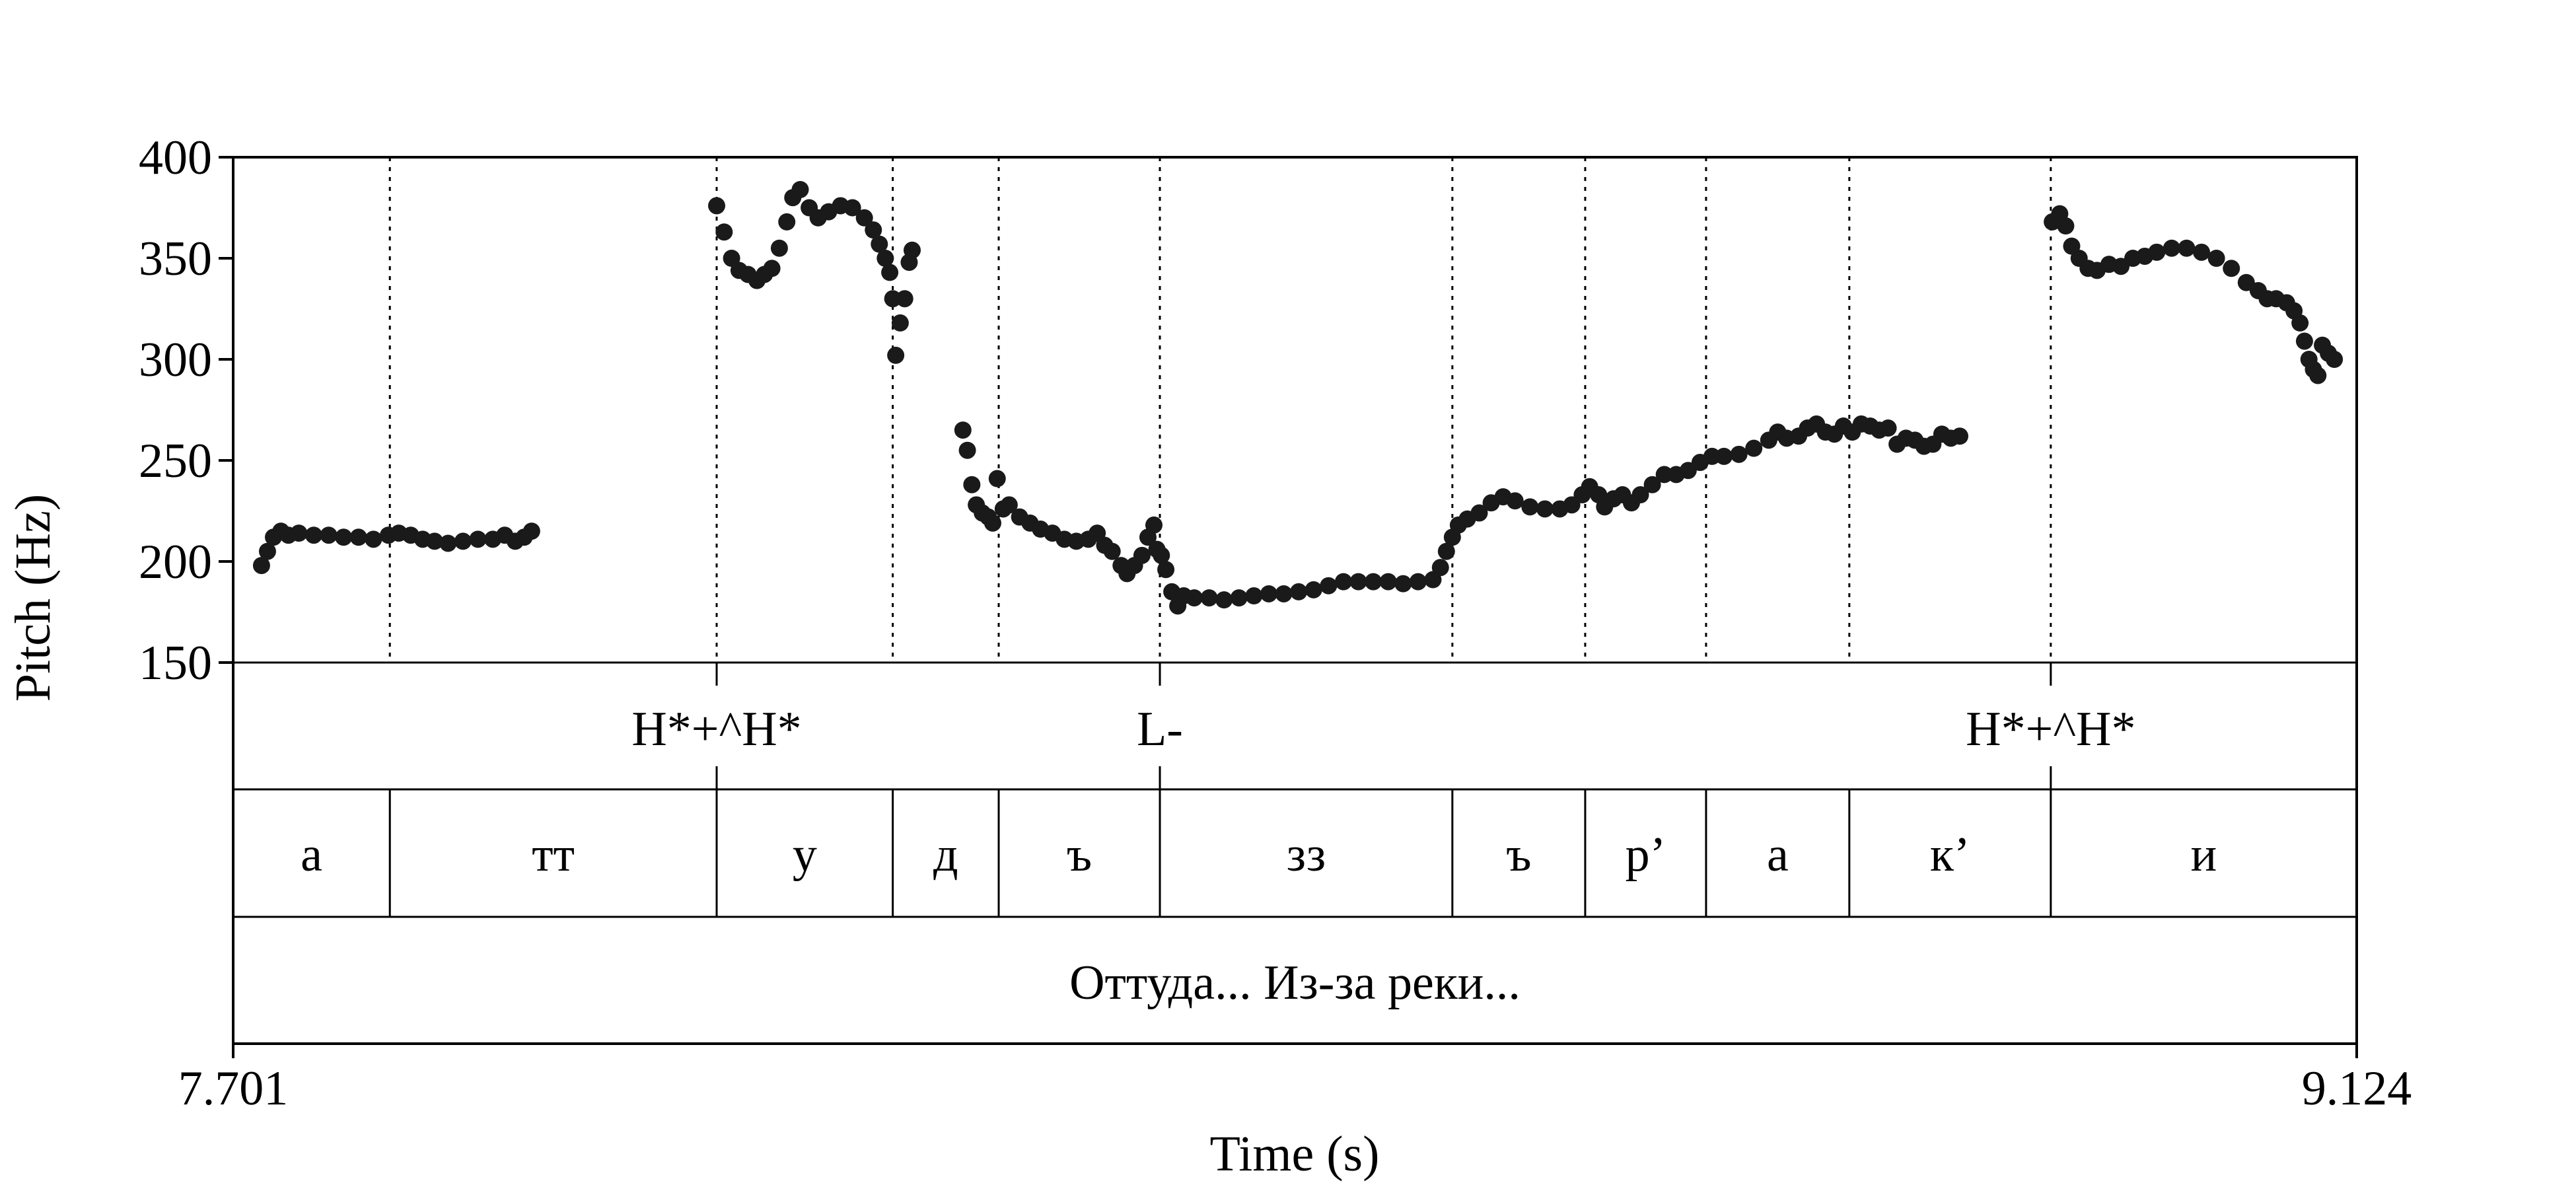 This screenshot has width=2576, height=1189. What do you see at coordinates (175, 562) in the screenshot?
I see `y-tick-label: 200` at bounding box center [175, 562].